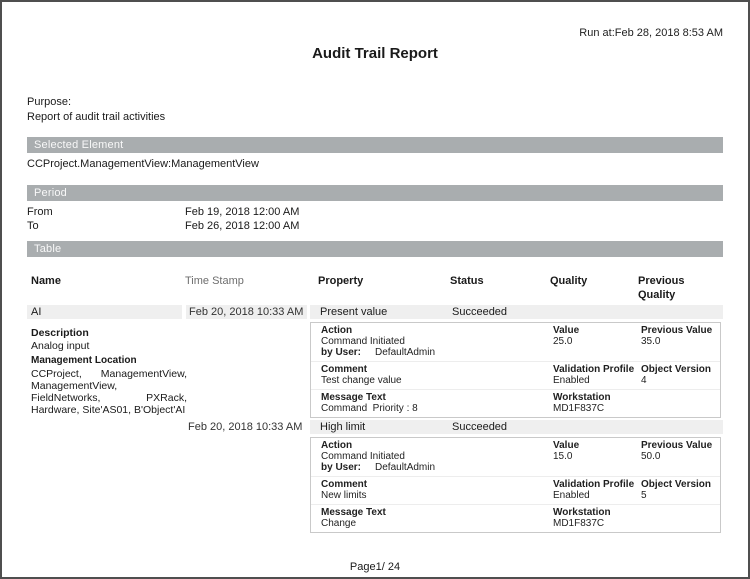 This screenshot has width=750, height=579. What do you see at coordinates (437, 490) in the screenshot?
I see `comment-cell: Comment New limits` at bounding box center [437, 490].